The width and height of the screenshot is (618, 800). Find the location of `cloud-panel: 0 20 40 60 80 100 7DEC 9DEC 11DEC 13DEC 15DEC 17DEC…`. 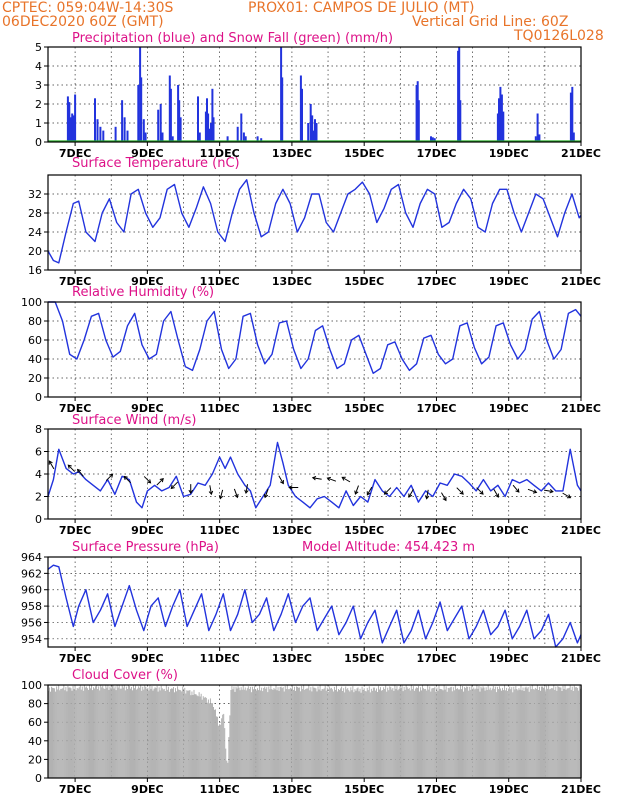

cloud-panel: 0 20 40 60 80 100 7DEC 9DEC 11DEC 13DEC 15DEC 17DEC… is located at coordinates (311, 737).